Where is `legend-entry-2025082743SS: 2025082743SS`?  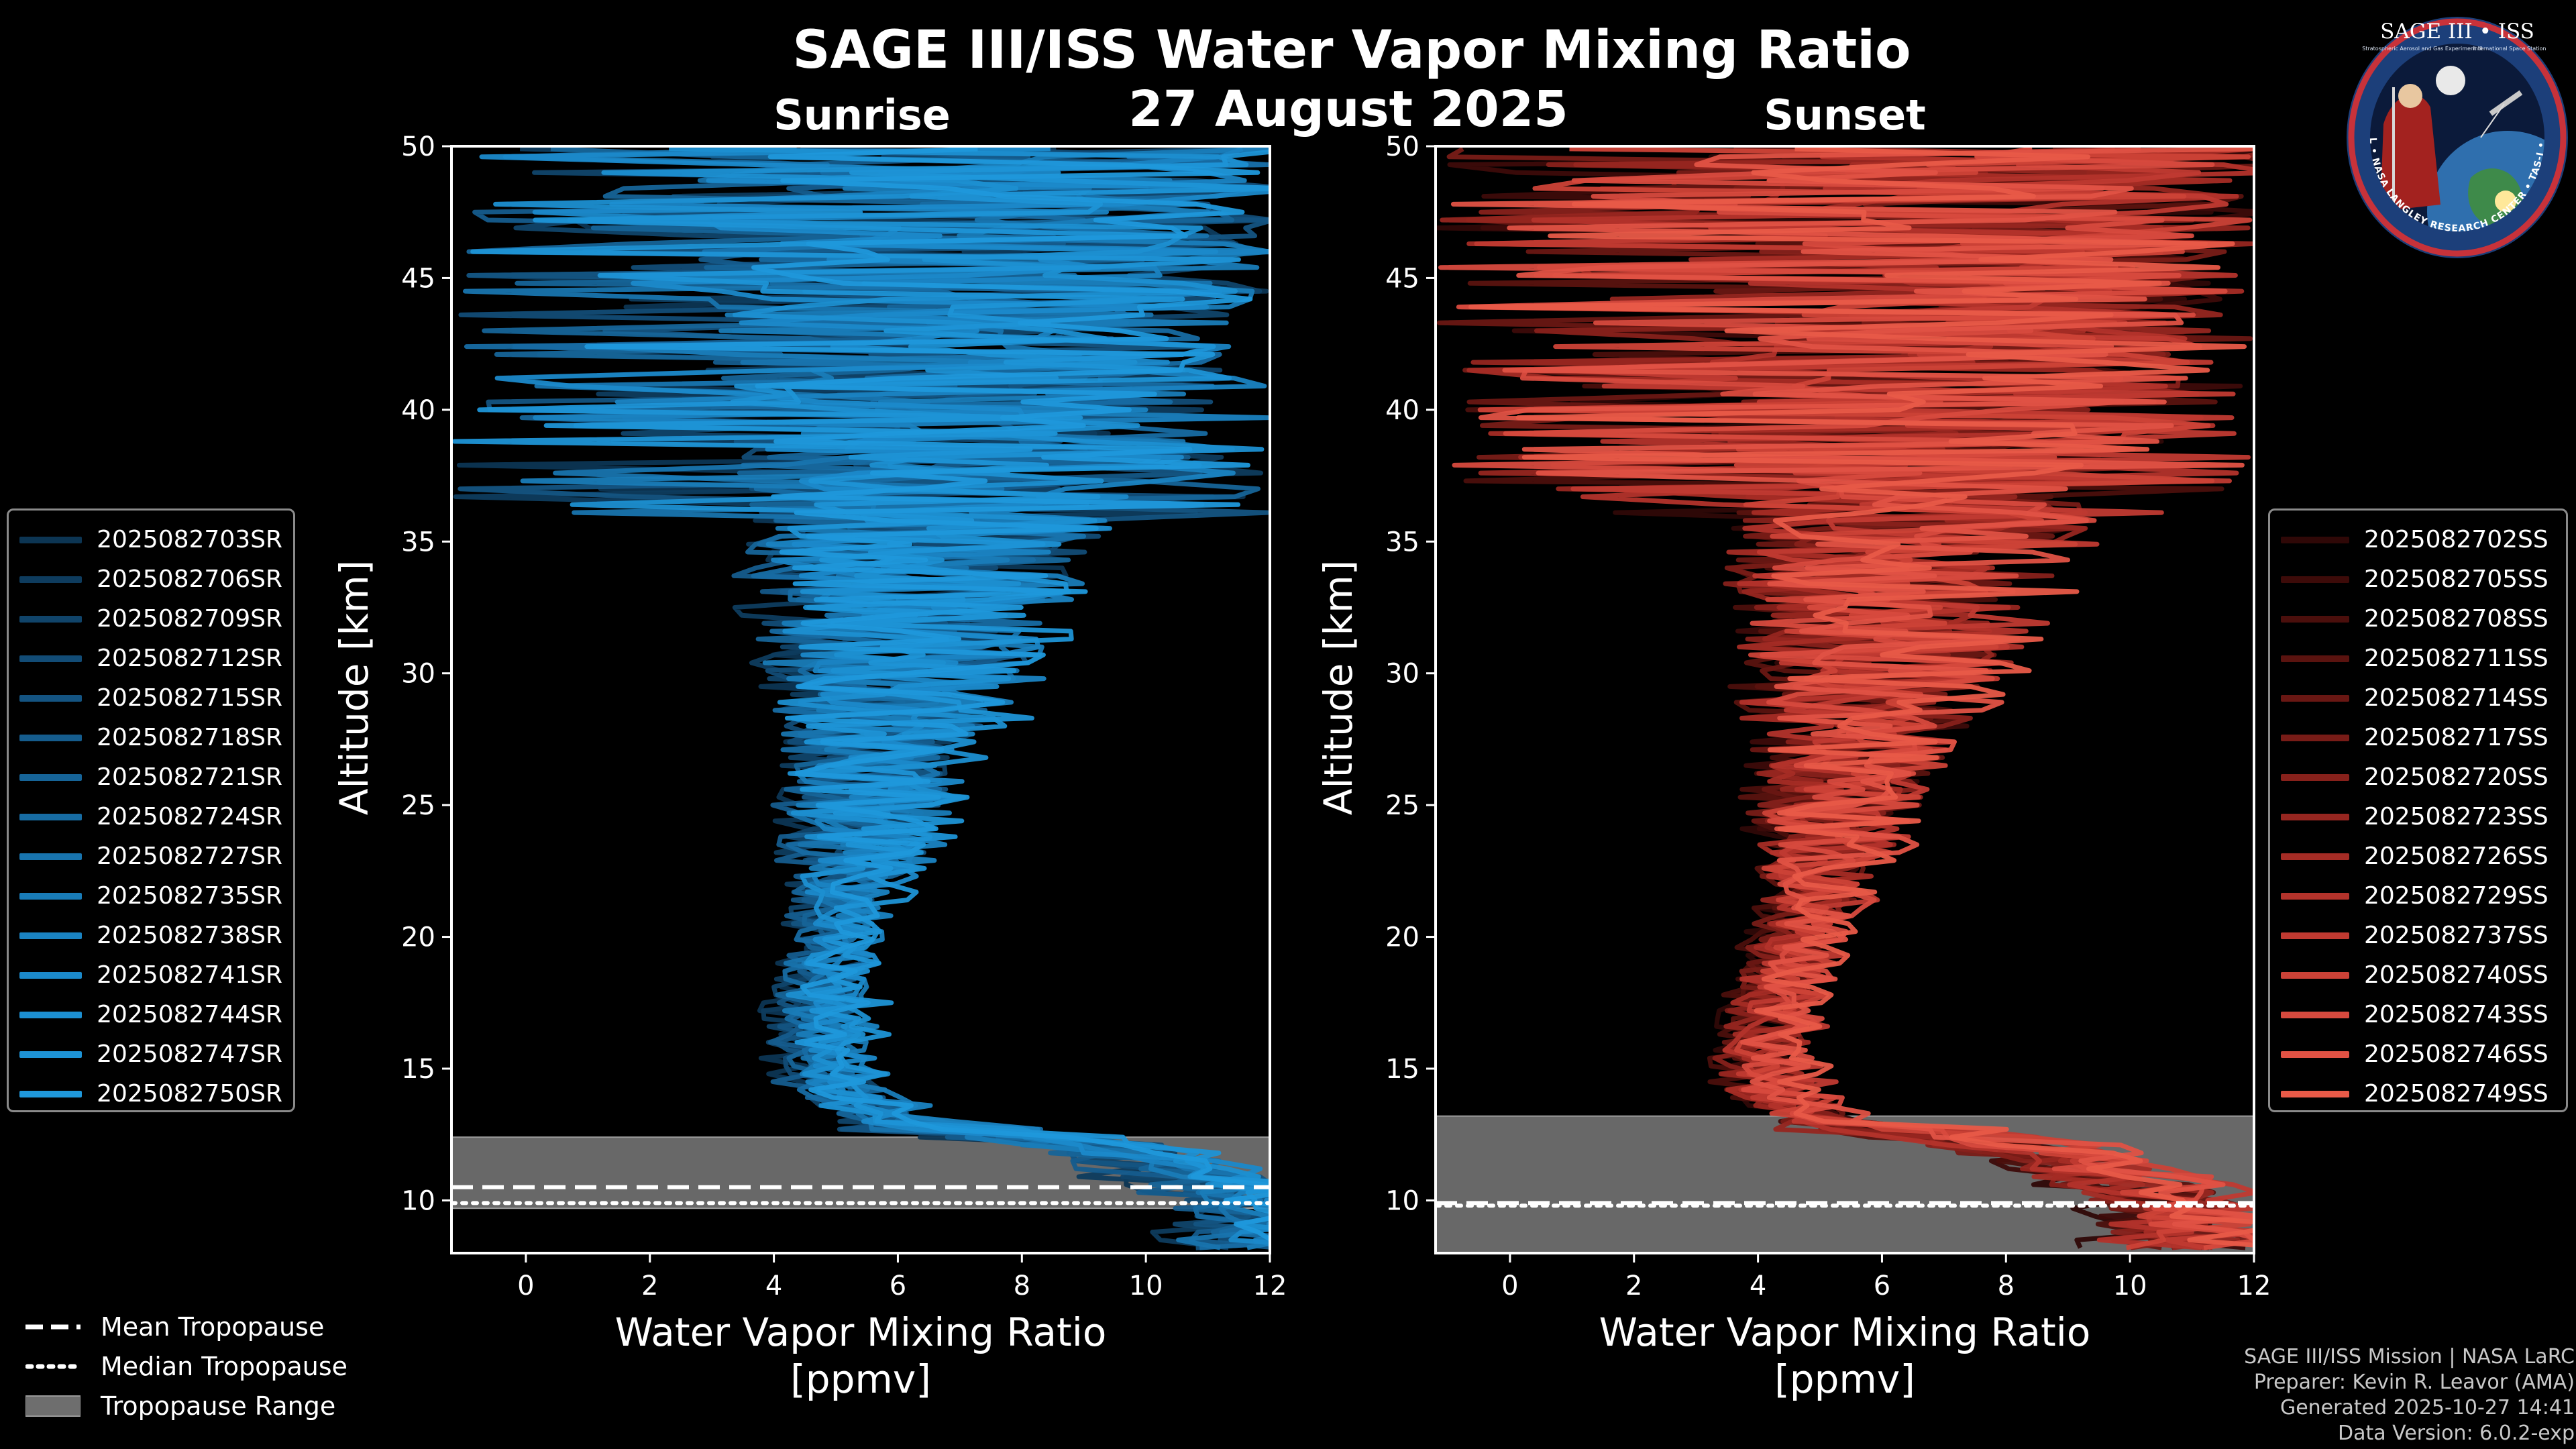
legend-entry-2025082743SS: 2025082743SS is located at coordinates (2418, 1014).